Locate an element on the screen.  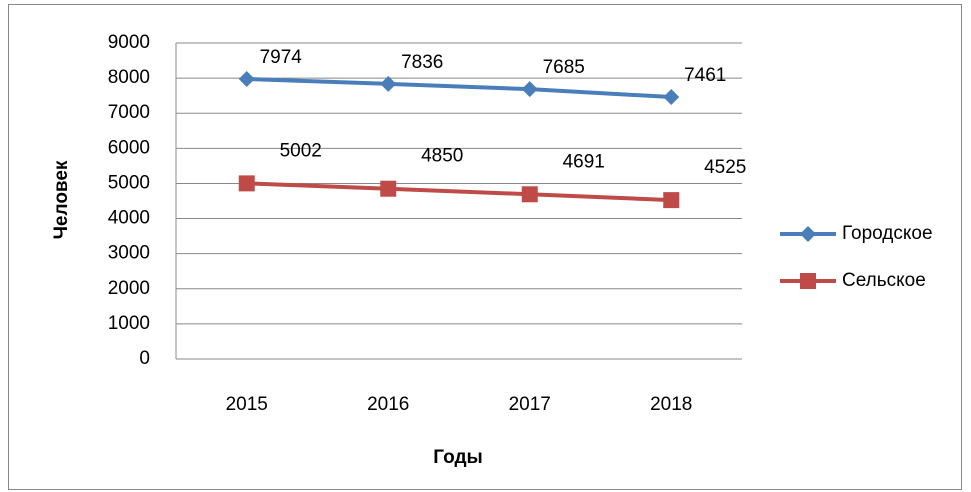
y-tick-label: 2000 is located at coordinates (129, 288).